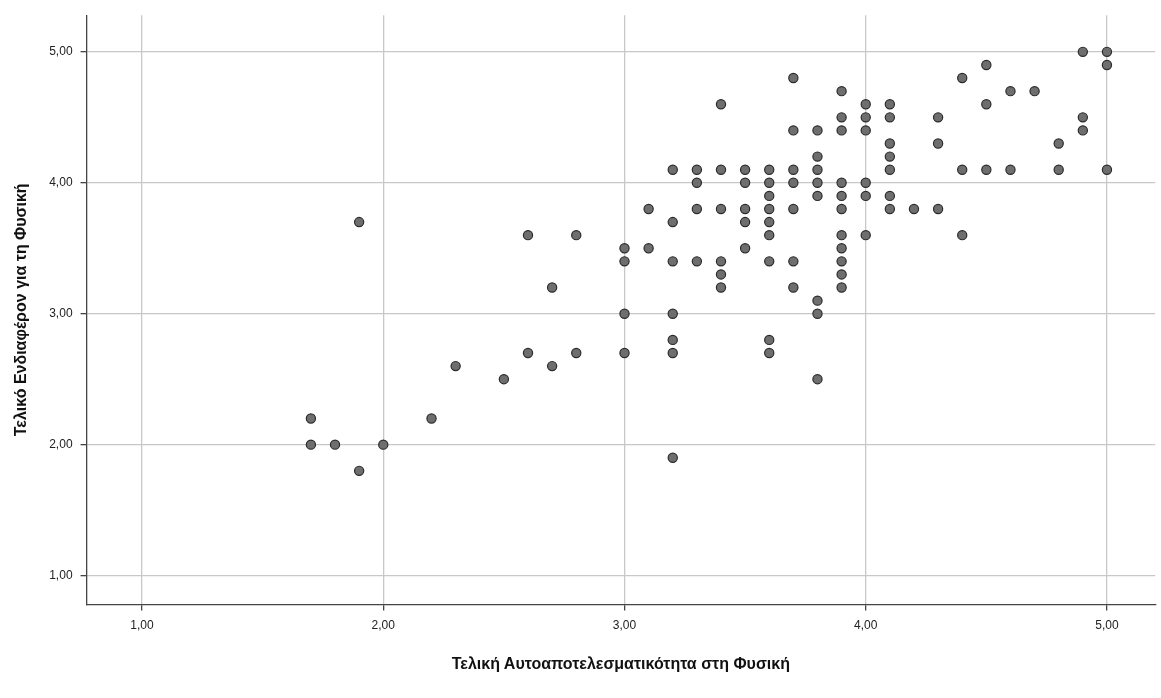 This screenshot has height=698, width=1161. What do you see at coordinates (1107, 624) in the screenshot?
I see `x-tick-label: 5,00` at bounding box center [1107, 624].